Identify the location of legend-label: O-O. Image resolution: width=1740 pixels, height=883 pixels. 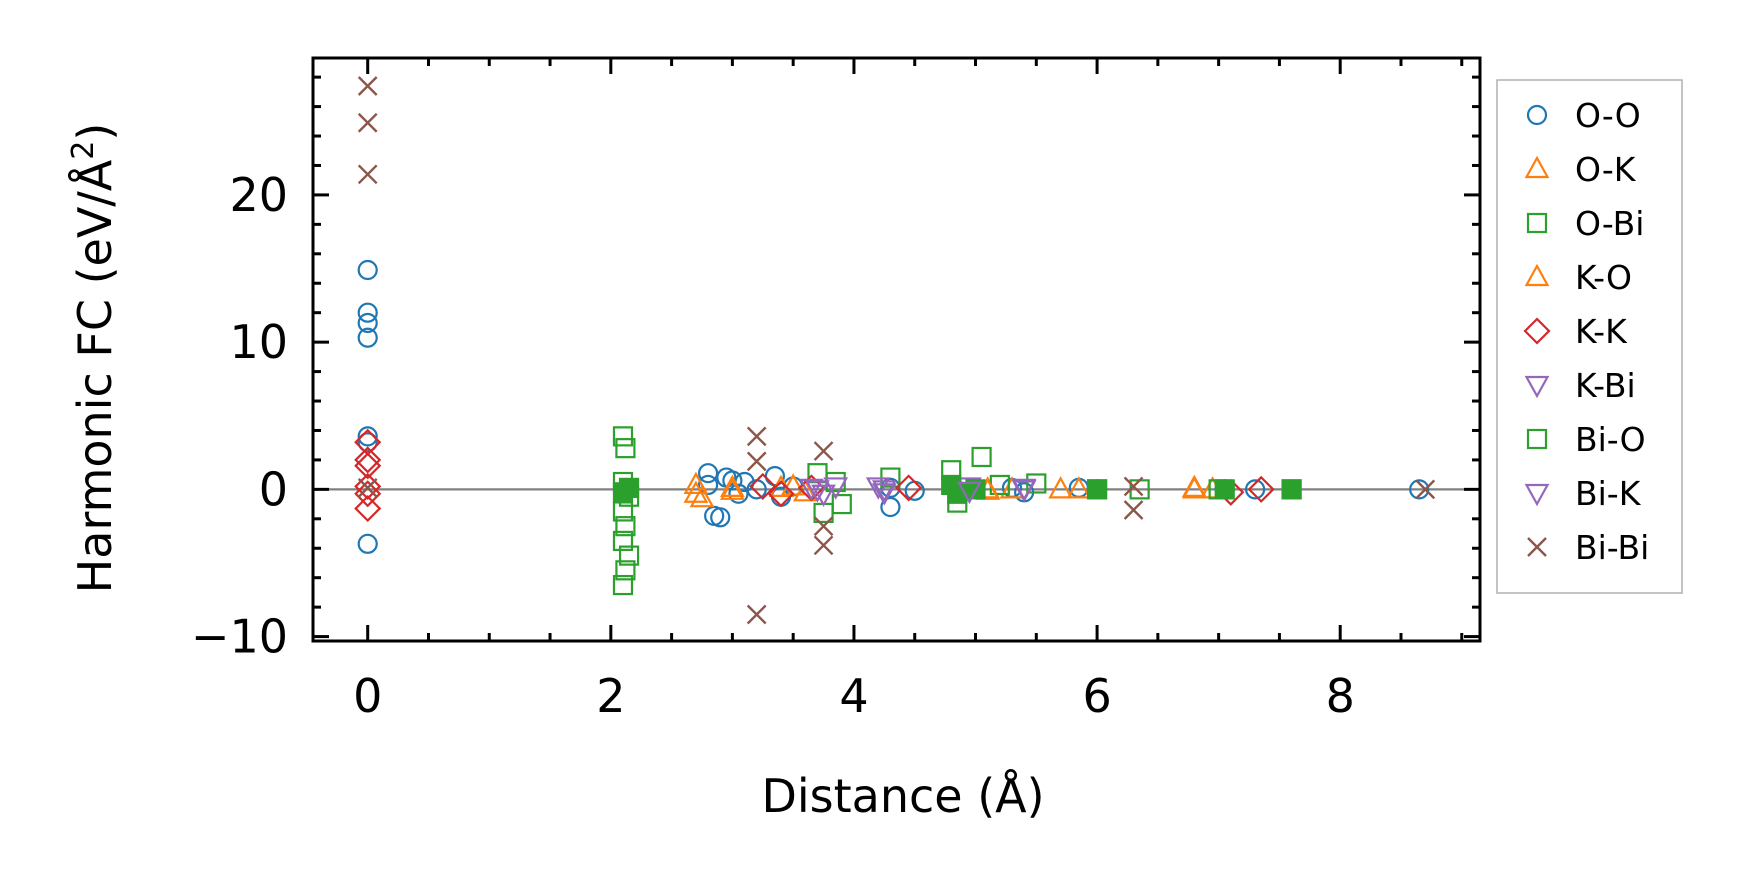
(1608, 115).